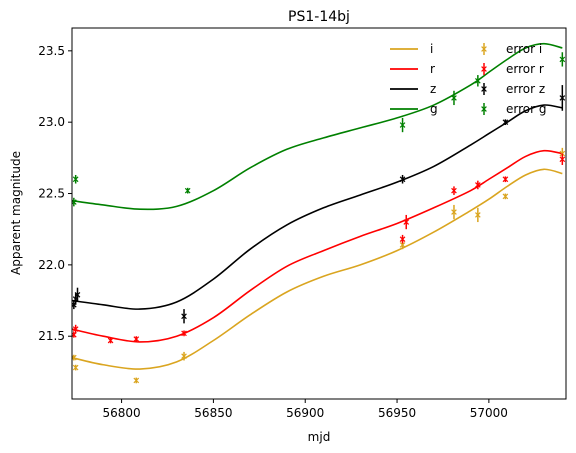 This screenshot has width=576, height=453. I want to click on x-axis-label: mjd, so click(319, 437).